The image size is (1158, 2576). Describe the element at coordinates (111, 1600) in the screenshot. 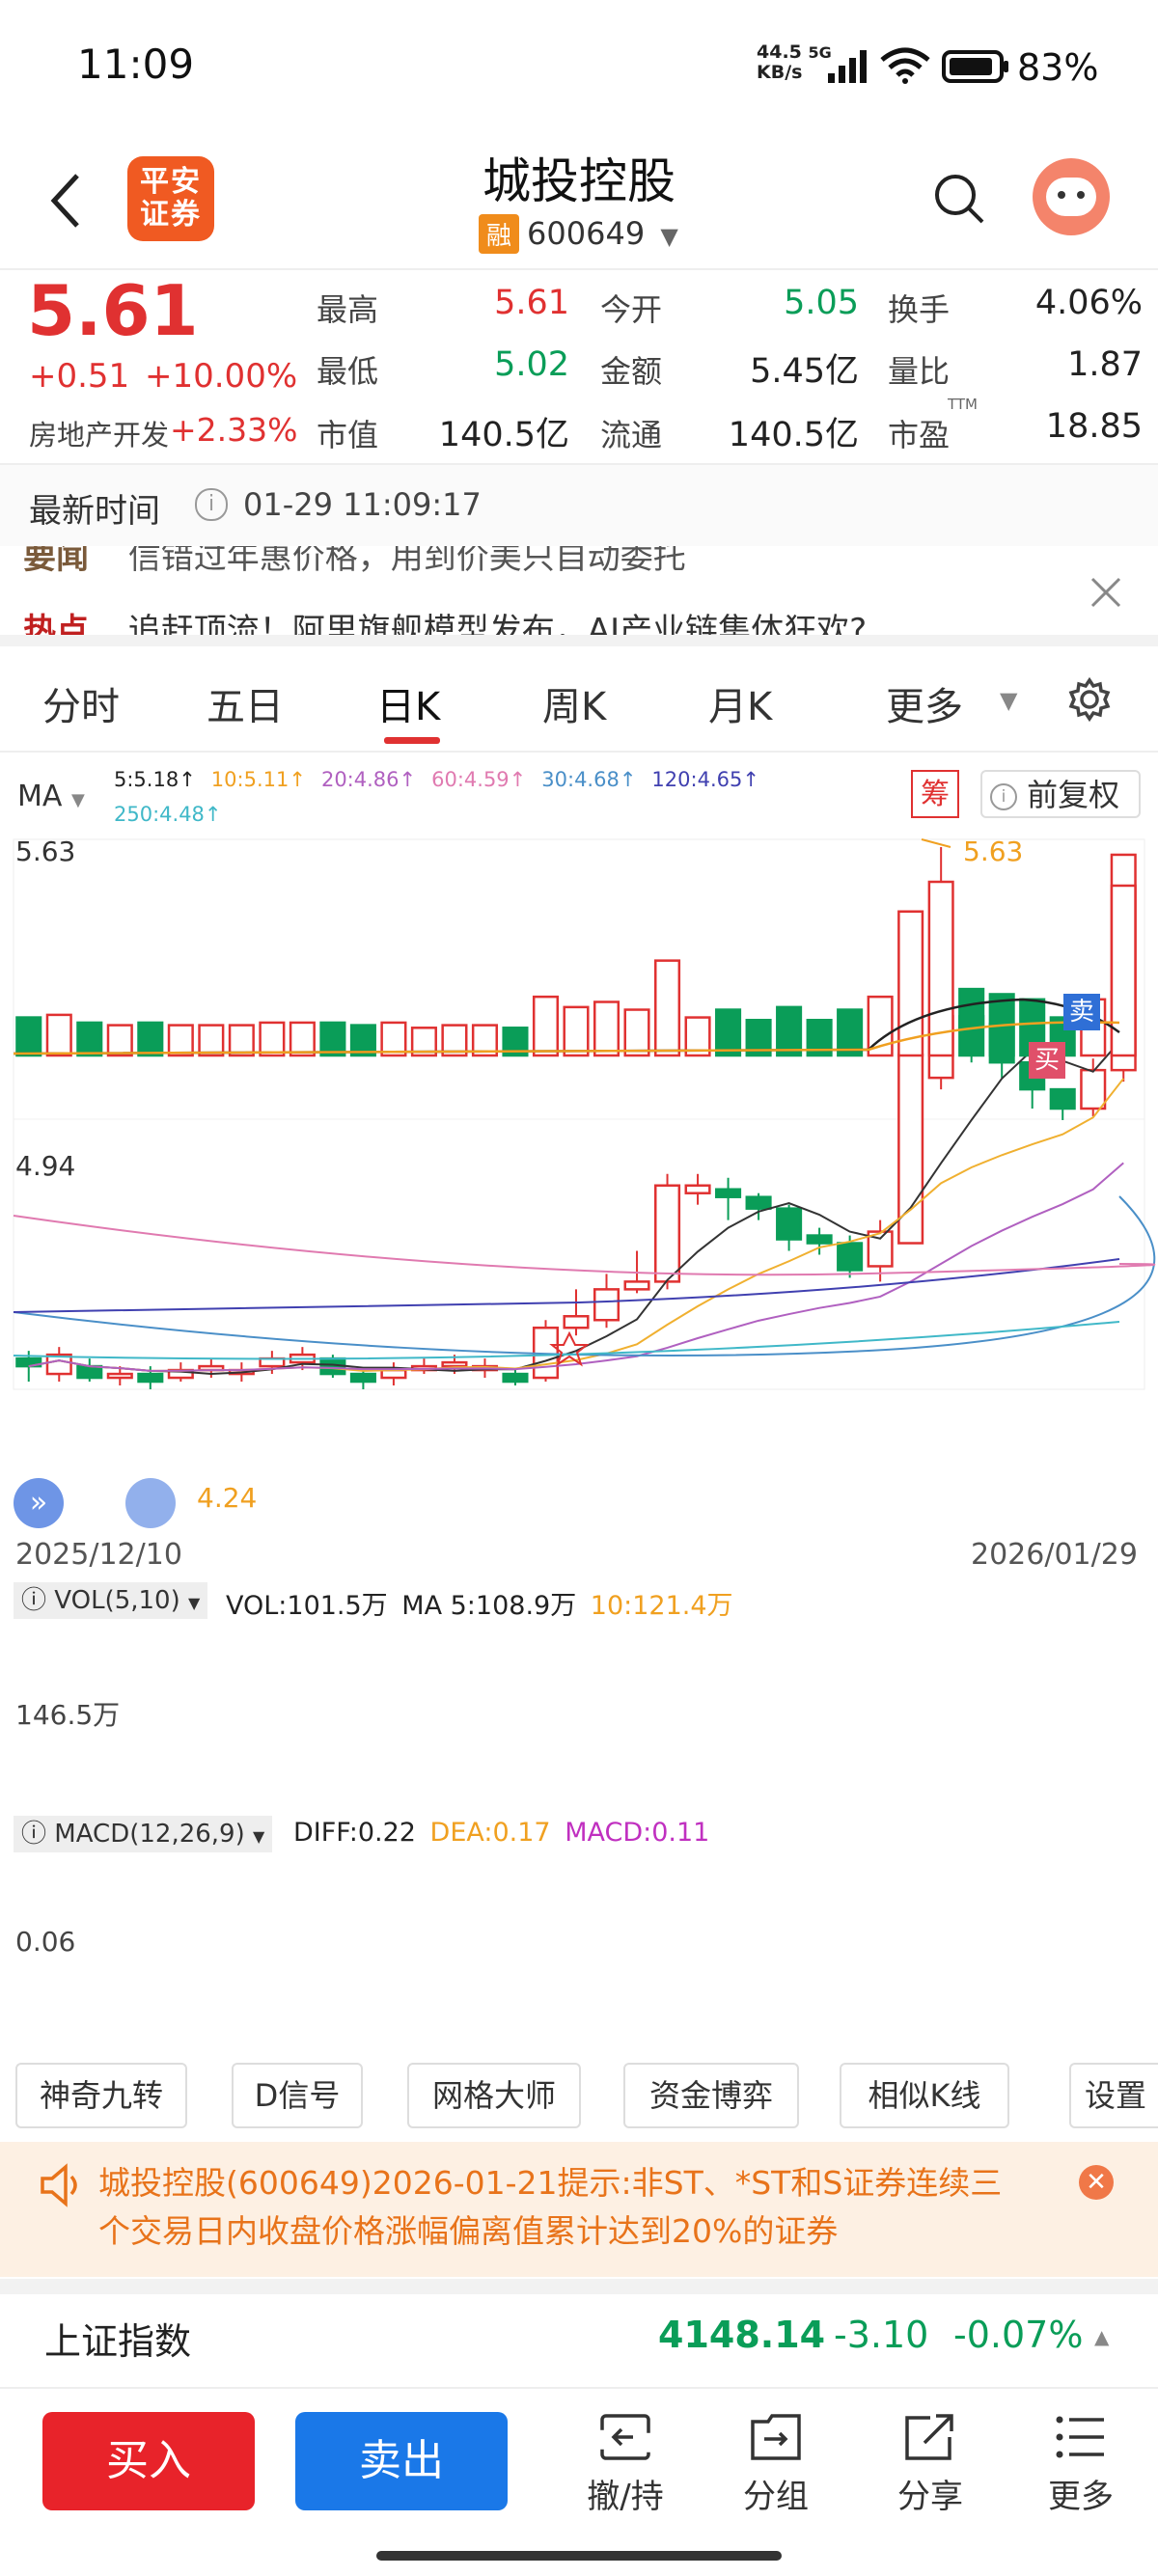

I see `vol-selector: ⓘ VOL(5,10) ▼` at that location.